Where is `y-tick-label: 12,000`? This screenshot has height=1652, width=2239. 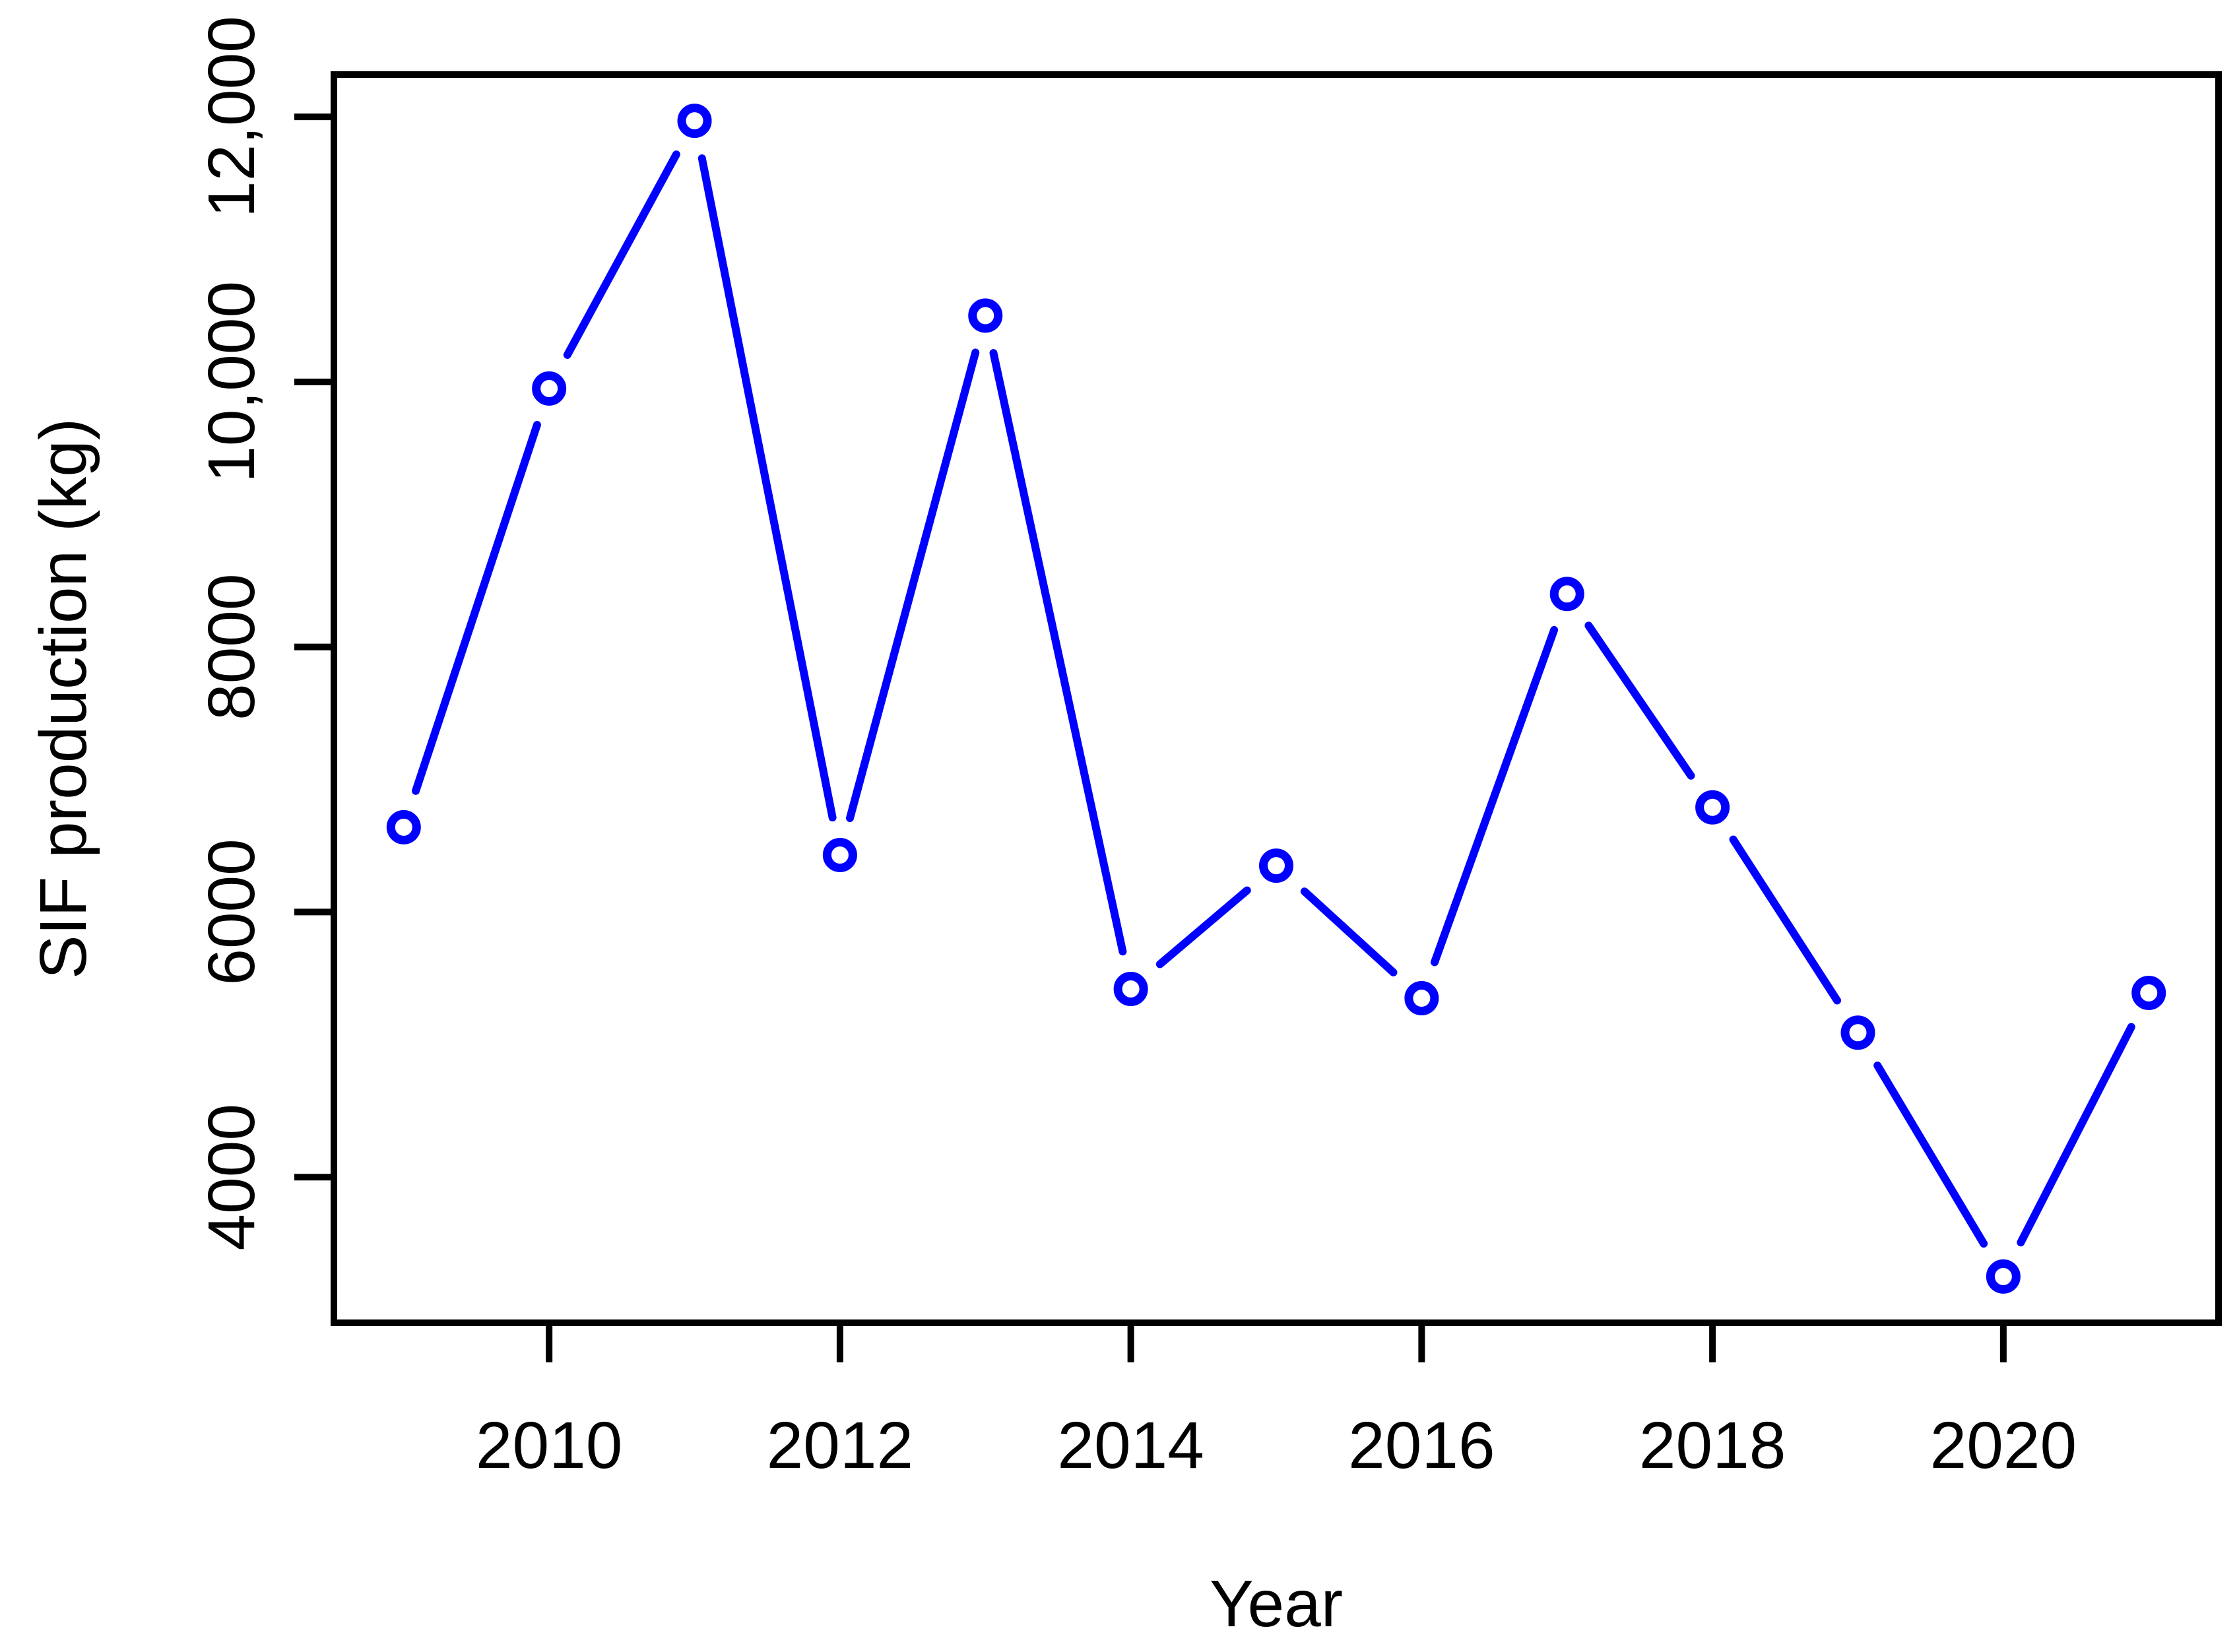
y-tick-label: 12,000 is located at coordinates (232, 117).